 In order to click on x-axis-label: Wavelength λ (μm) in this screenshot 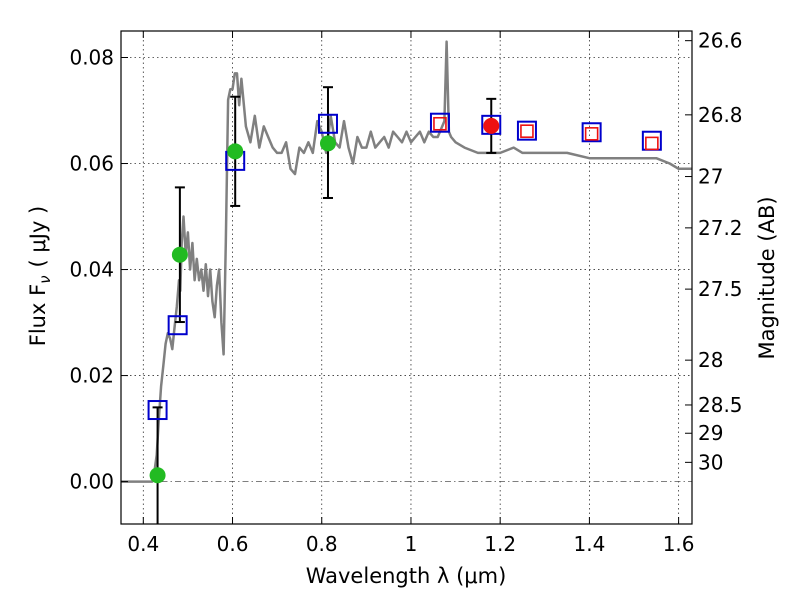, I will do `click(406, 576)`.